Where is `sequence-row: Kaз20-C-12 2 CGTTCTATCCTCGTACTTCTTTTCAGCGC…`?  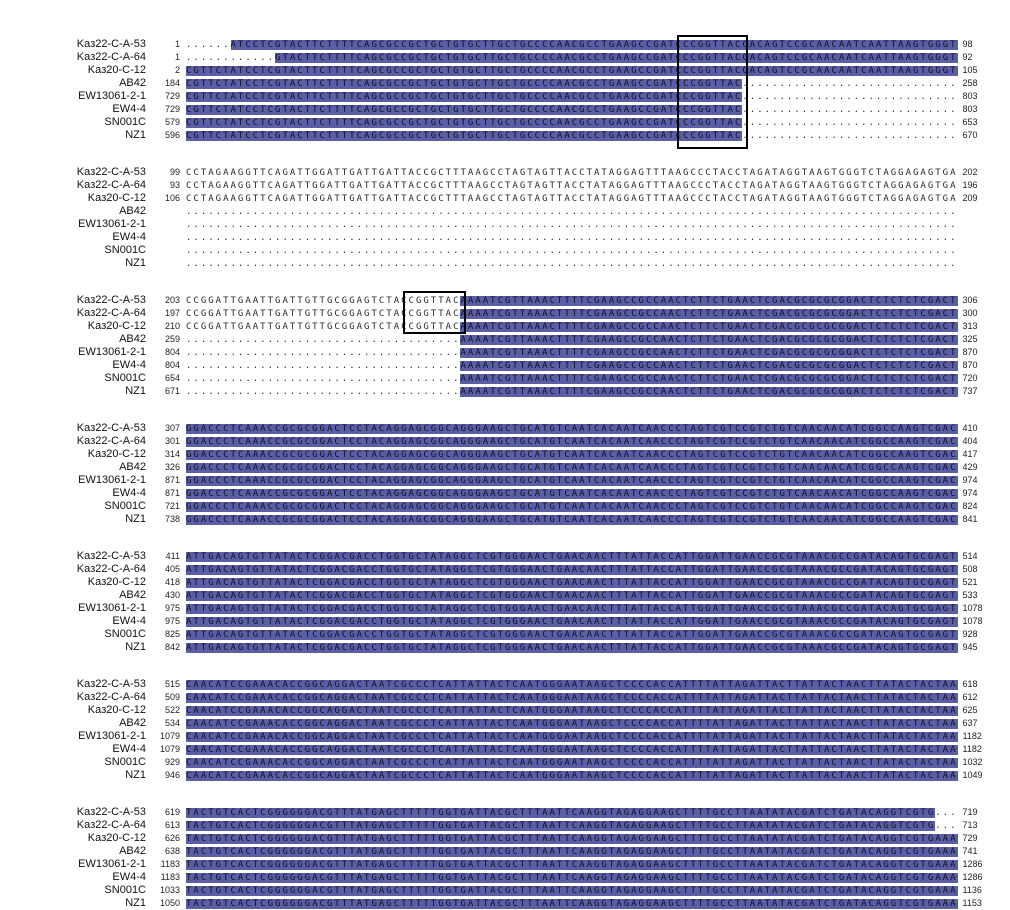 sequence-row: Kaз20-C-12 2 CGTTCTATCCTCGTACTTCTTTTCAGCGC… is located at coordinates (506, 70).